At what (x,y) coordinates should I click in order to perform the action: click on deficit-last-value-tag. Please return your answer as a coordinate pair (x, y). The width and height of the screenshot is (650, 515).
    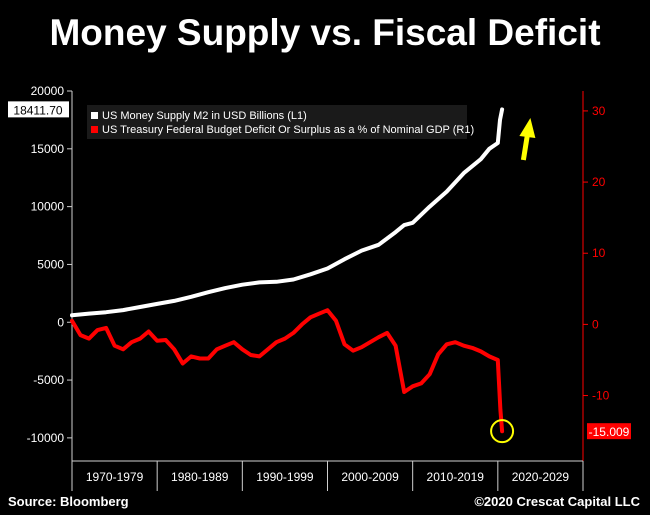
    Looking at the image, I should click on (609, 431).